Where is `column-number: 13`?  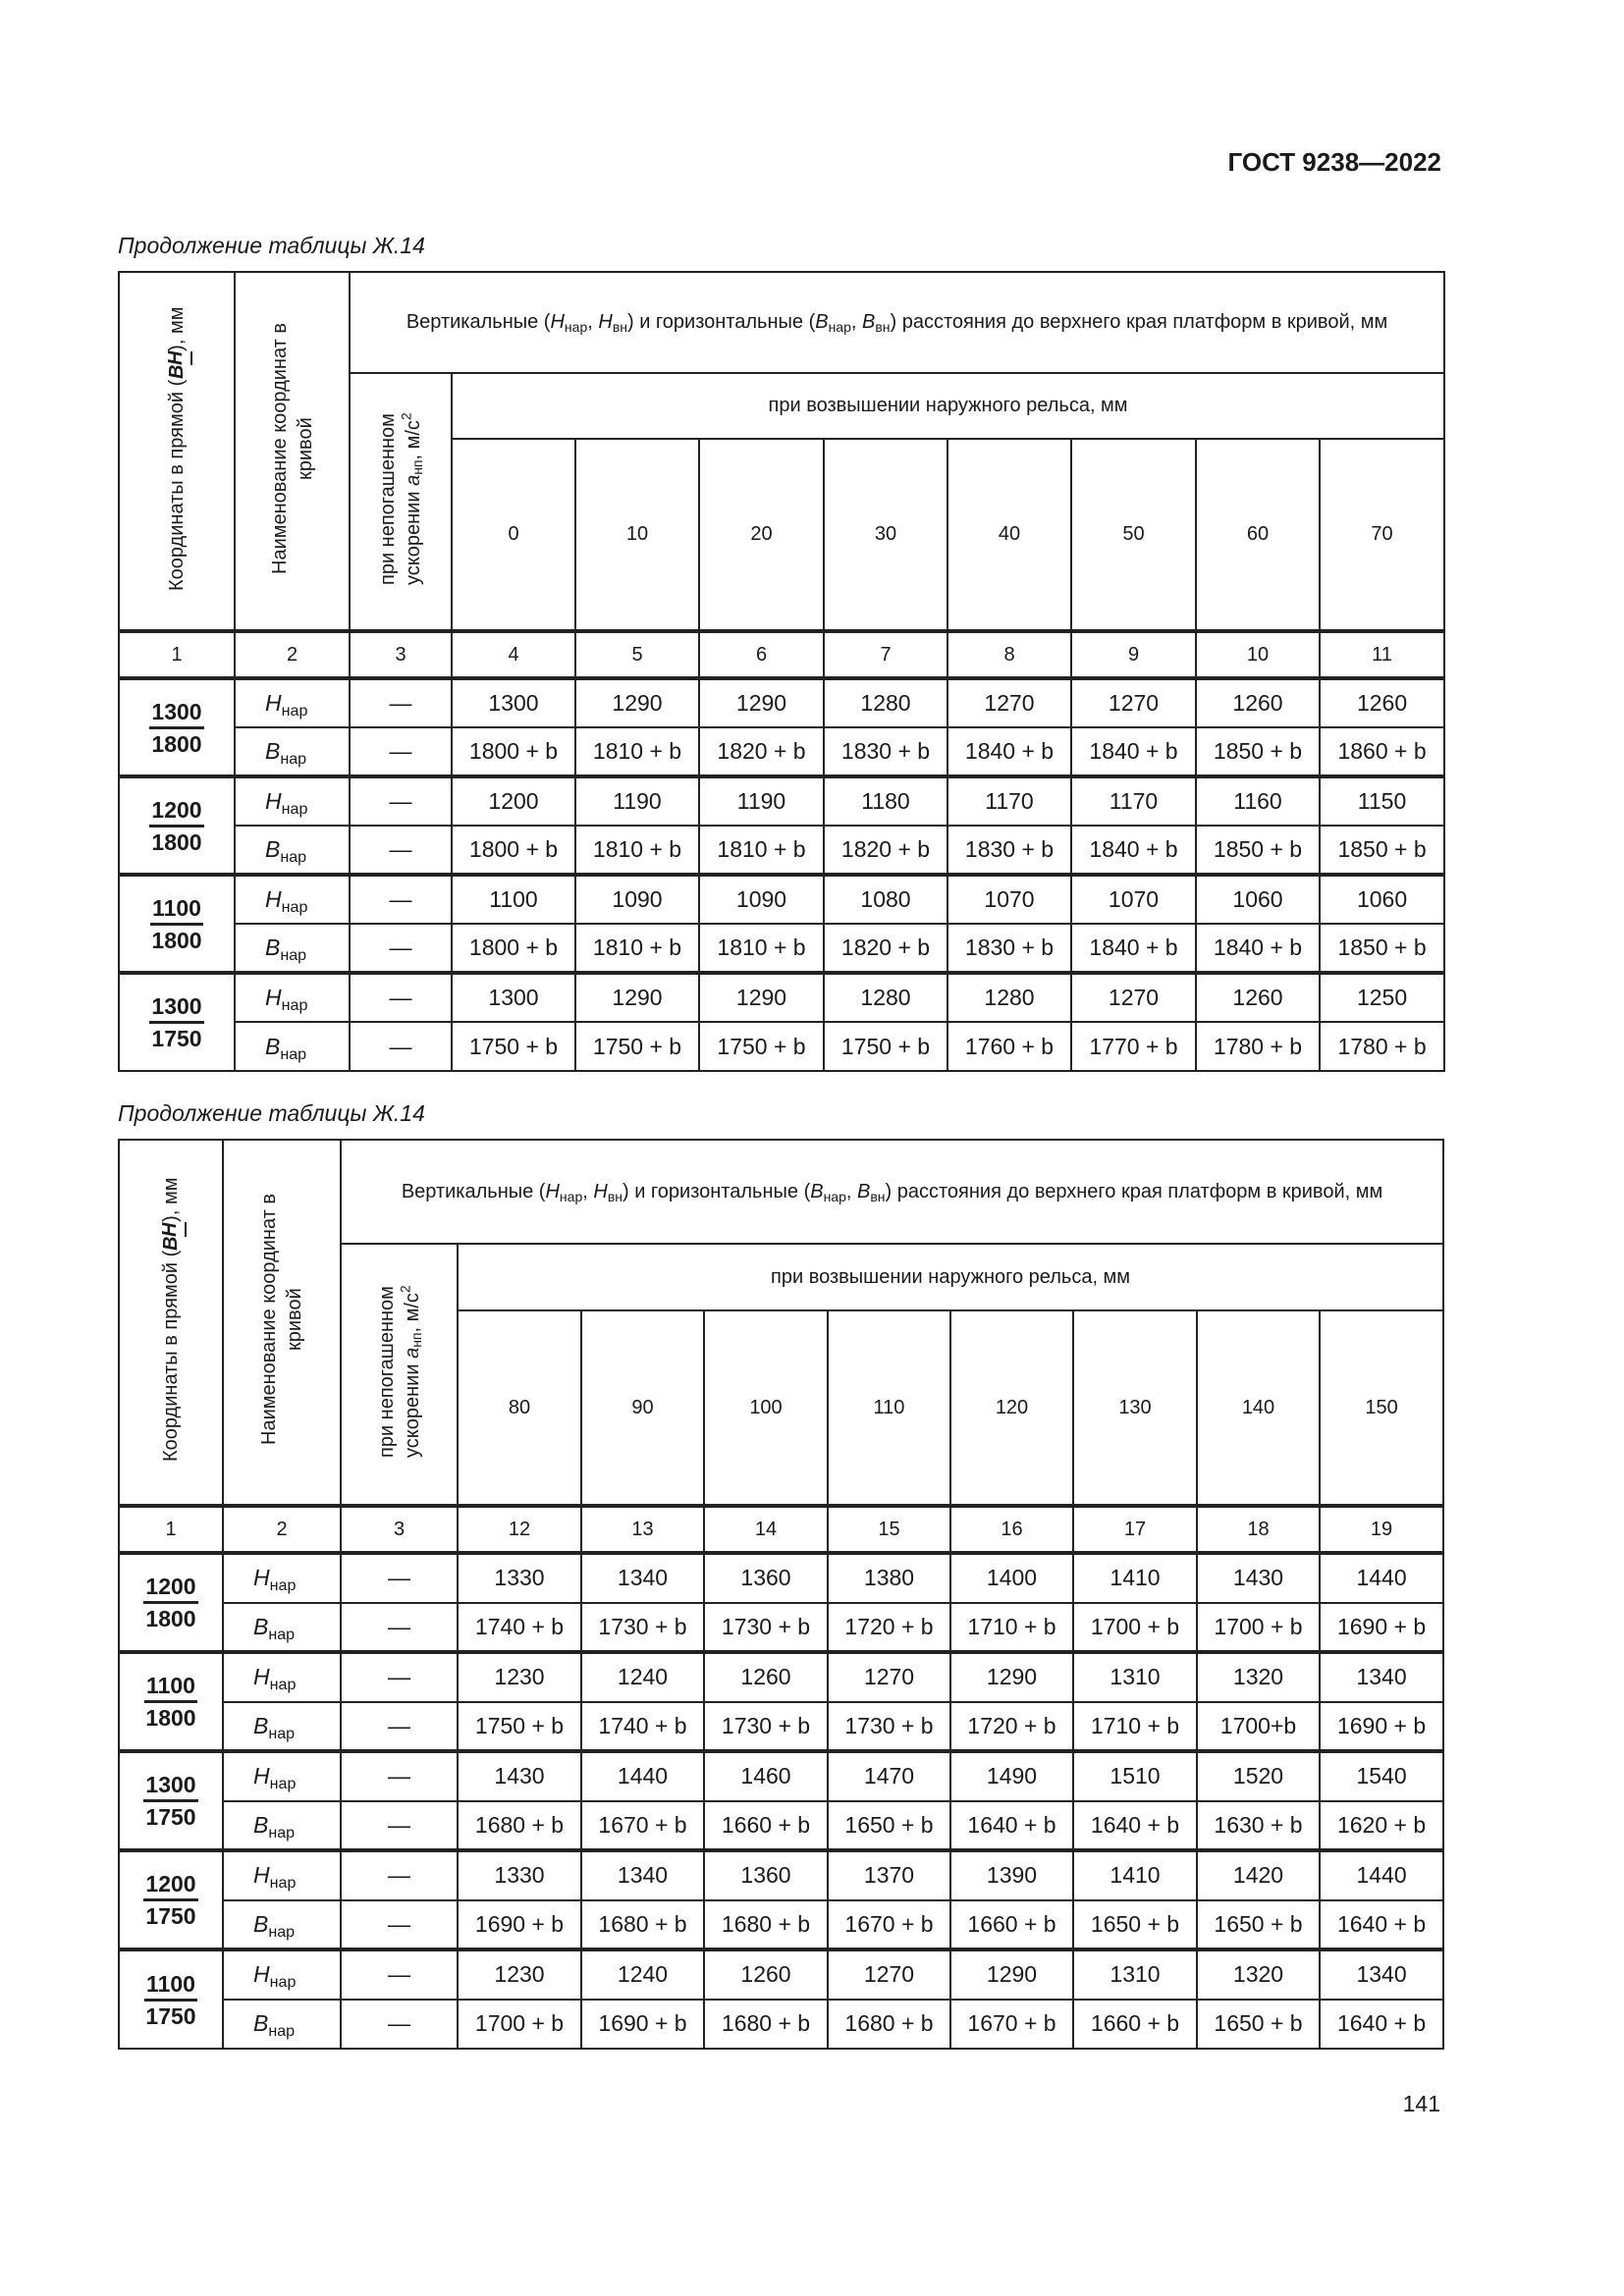
column-number: 13 is located at coordinates (642, 1529).